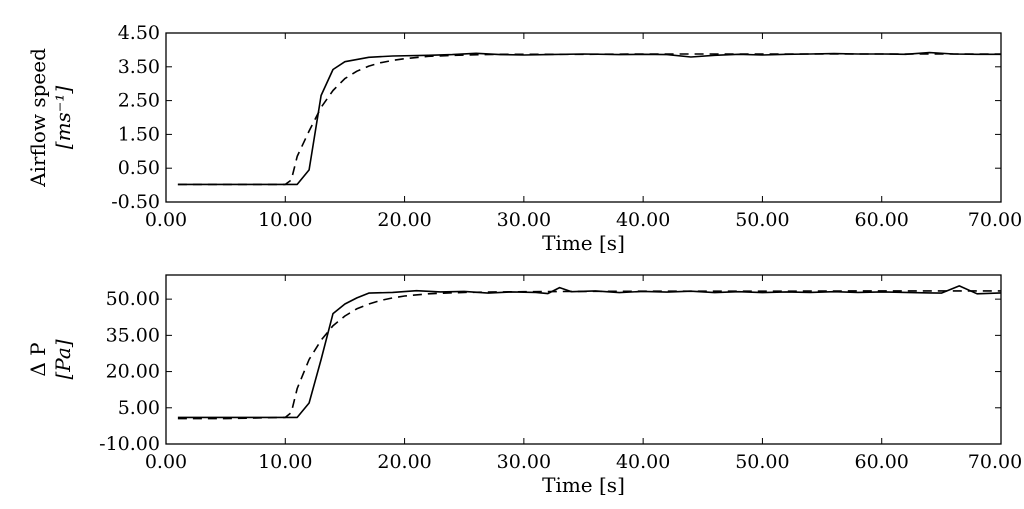  I want to click on airflow-y-tick-label: 0.50, so click(139, 168).